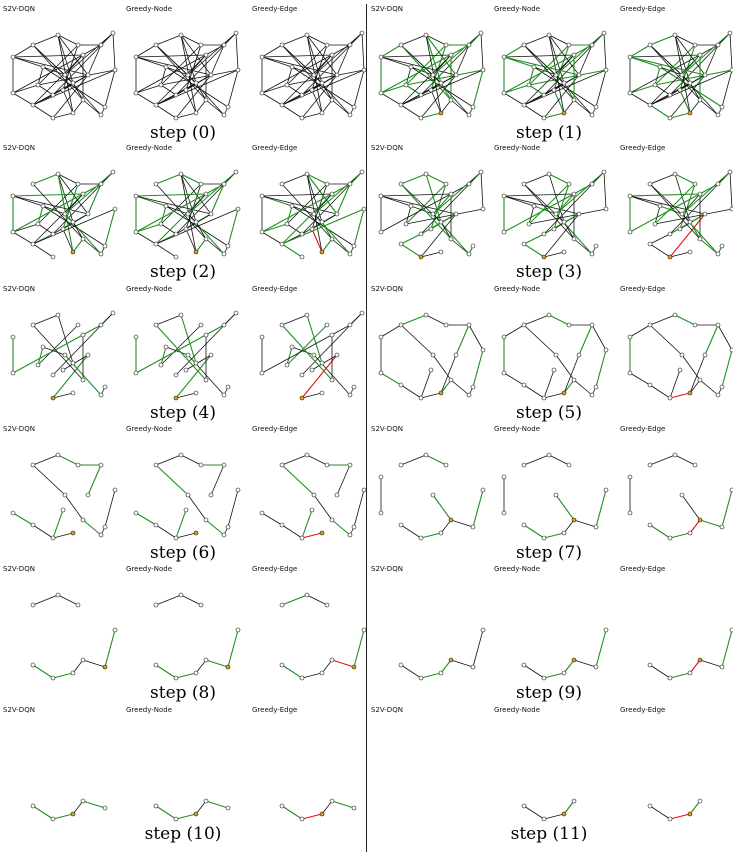 This screenshot has height=856, width=733. What do you see at coordinates (549, 133) in the screenshot?
I see `step-label: step (1)` at bounding box center [549, 133].